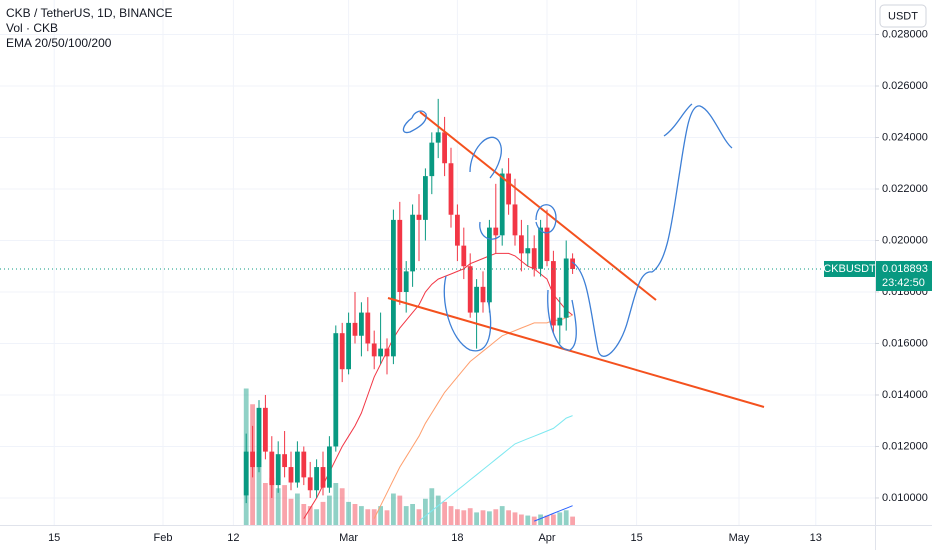 The image size is (932, 550). Describe the element at coordinates (849, 268) in the screenshot. I see `symbol-tag` at that location.